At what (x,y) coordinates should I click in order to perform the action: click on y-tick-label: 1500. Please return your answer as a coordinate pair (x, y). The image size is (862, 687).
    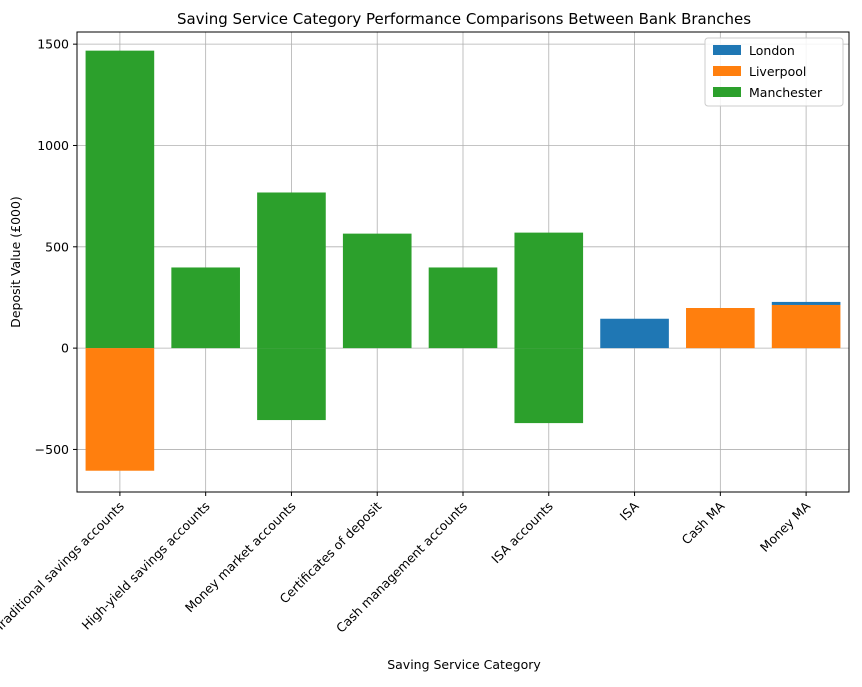
    Looking at the image, I should click on (53, 44).